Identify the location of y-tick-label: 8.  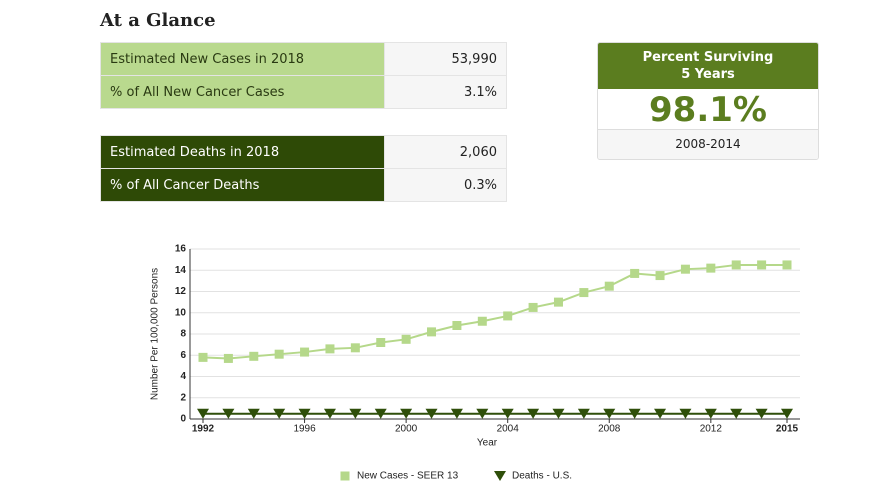
(183, 334).